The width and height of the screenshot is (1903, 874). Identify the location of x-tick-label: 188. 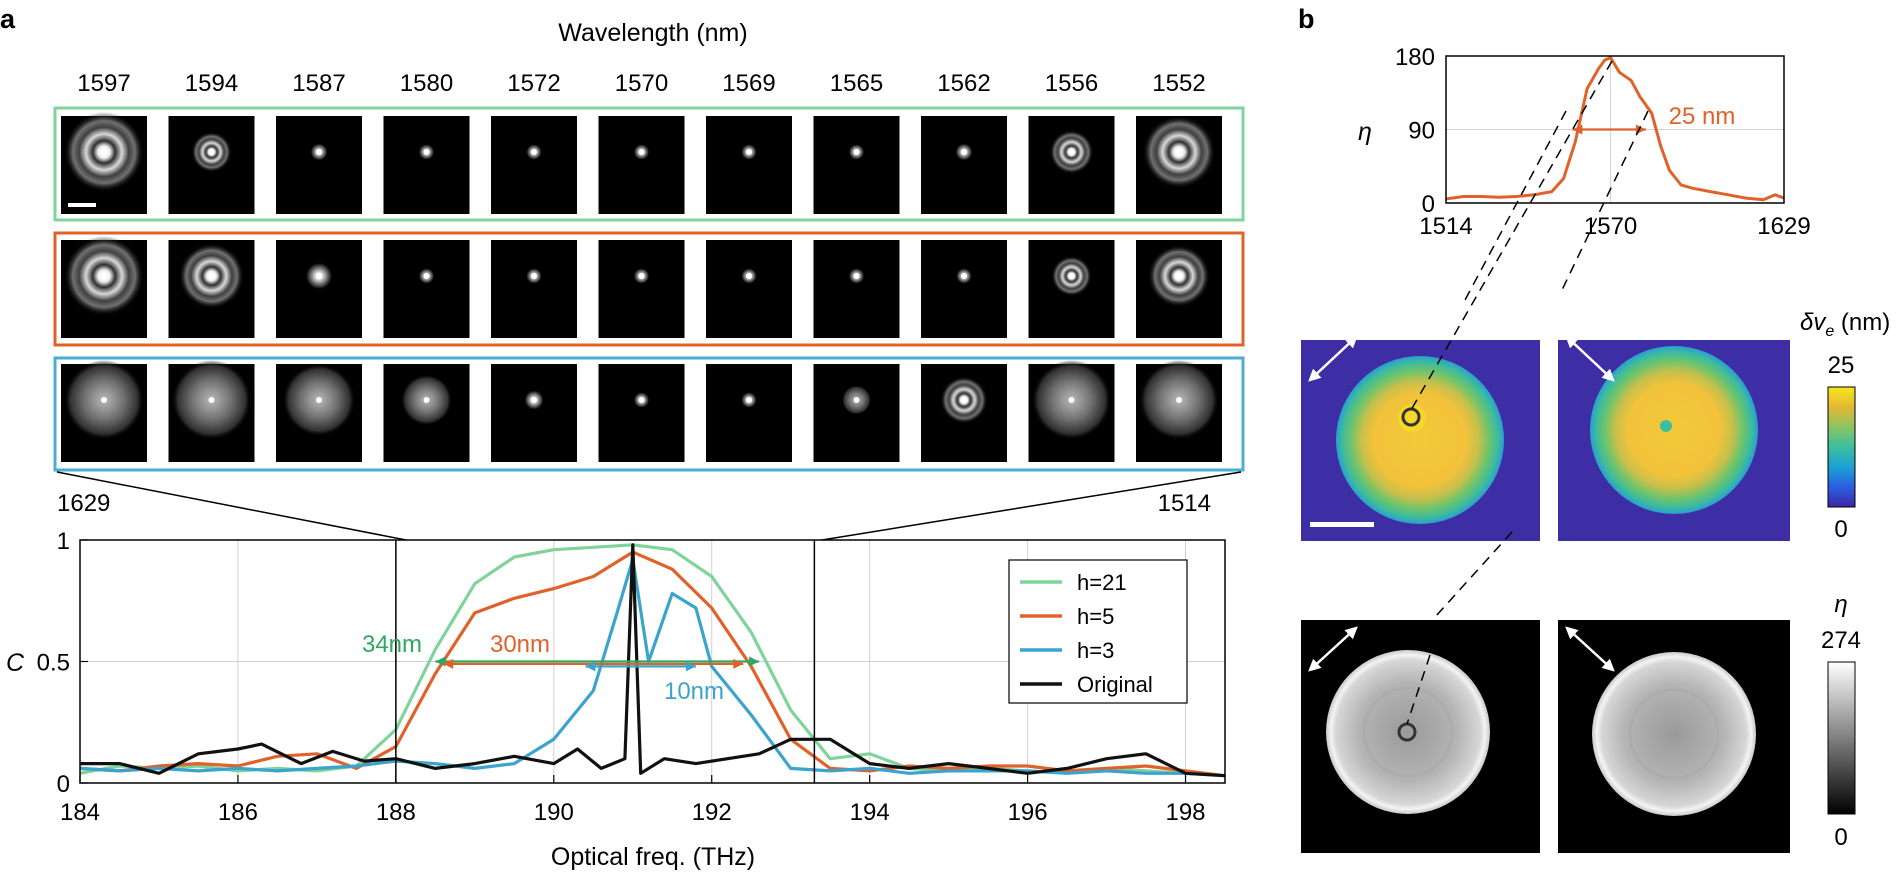
(396, 812).